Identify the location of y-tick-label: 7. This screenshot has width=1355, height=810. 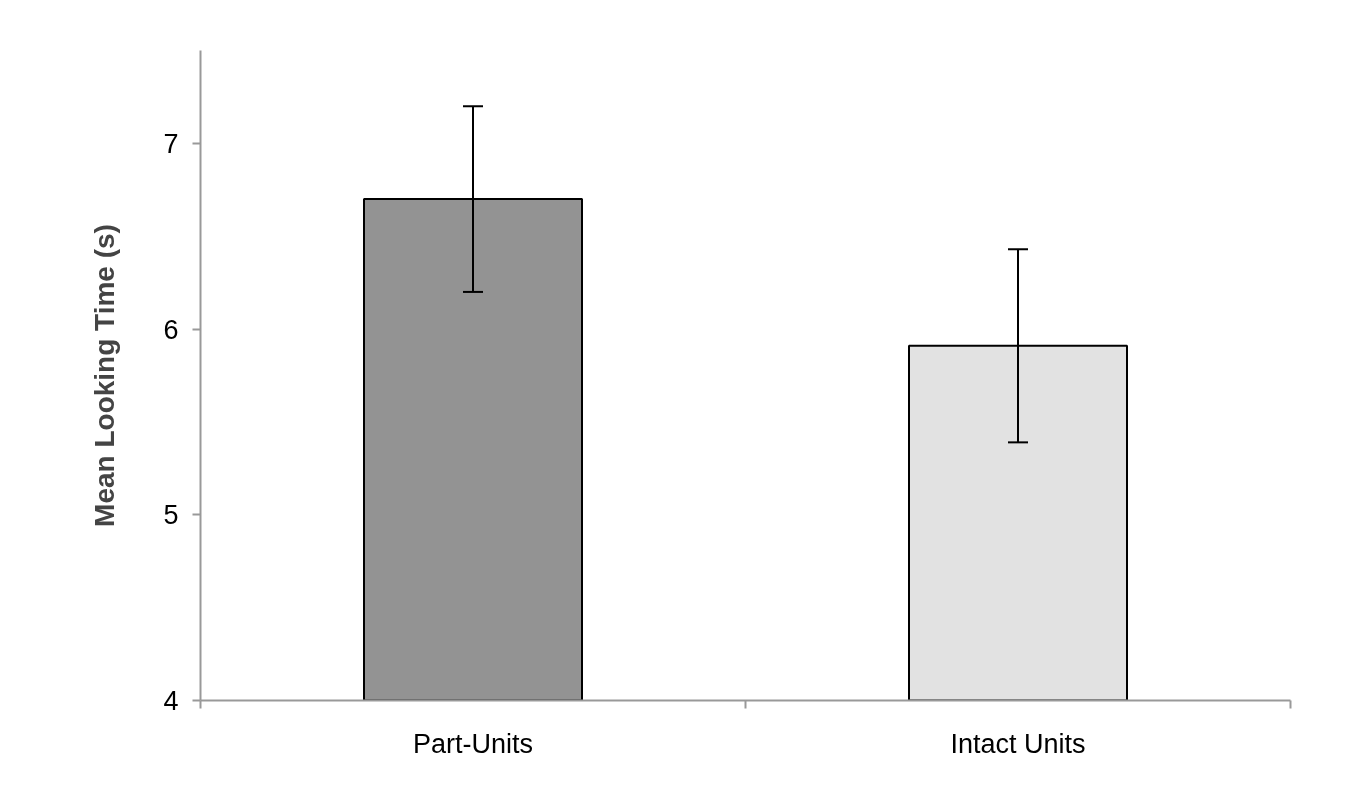
(171, 143).